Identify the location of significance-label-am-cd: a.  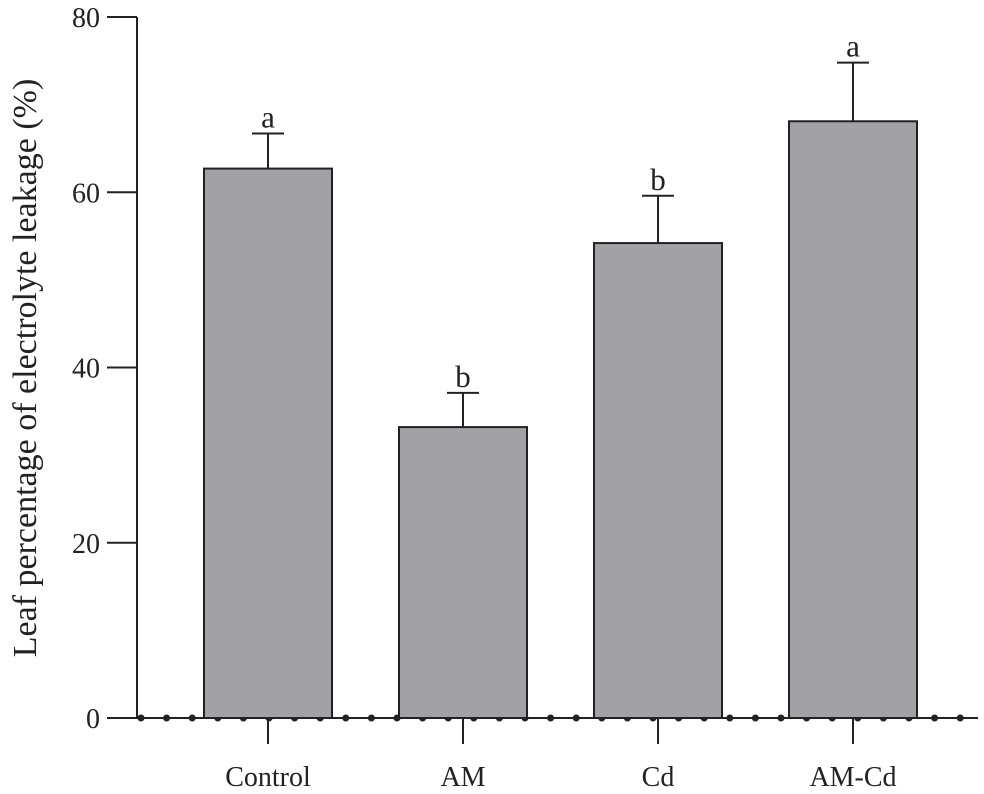
(853, 46).